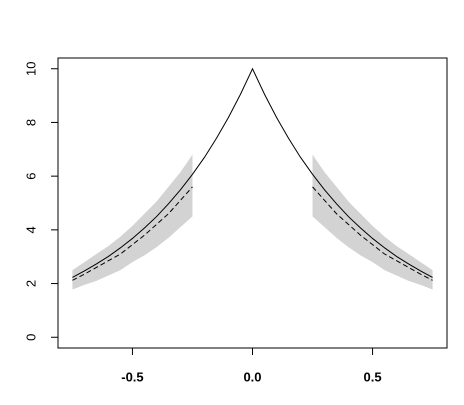 This screenshot has width=464, height=405. What do you see at coordinates (30, 122) in the screenshot?
I see `y-tick-label: 8` at bounding box center [30, 122].